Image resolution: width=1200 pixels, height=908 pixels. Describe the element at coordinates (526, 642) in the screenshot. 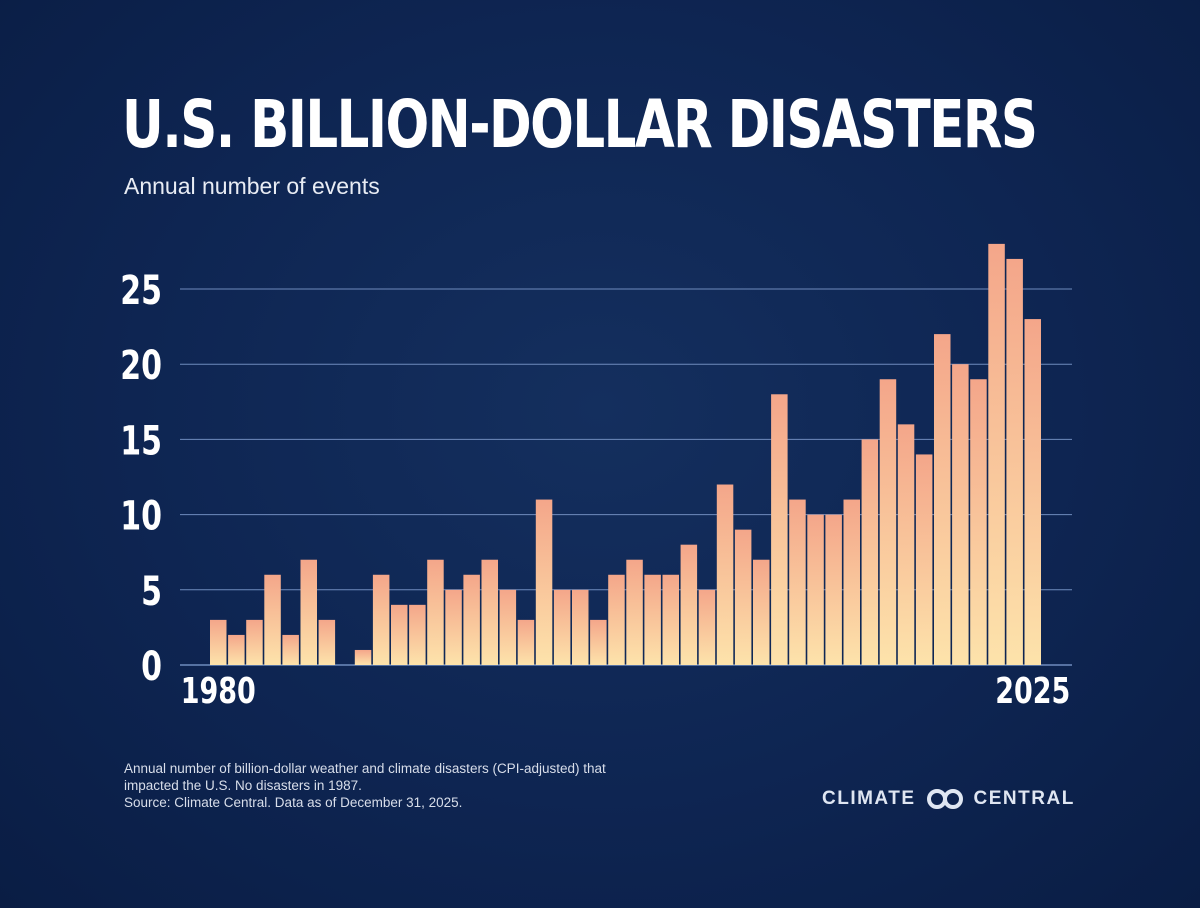

I see `bar-1997` at that location.